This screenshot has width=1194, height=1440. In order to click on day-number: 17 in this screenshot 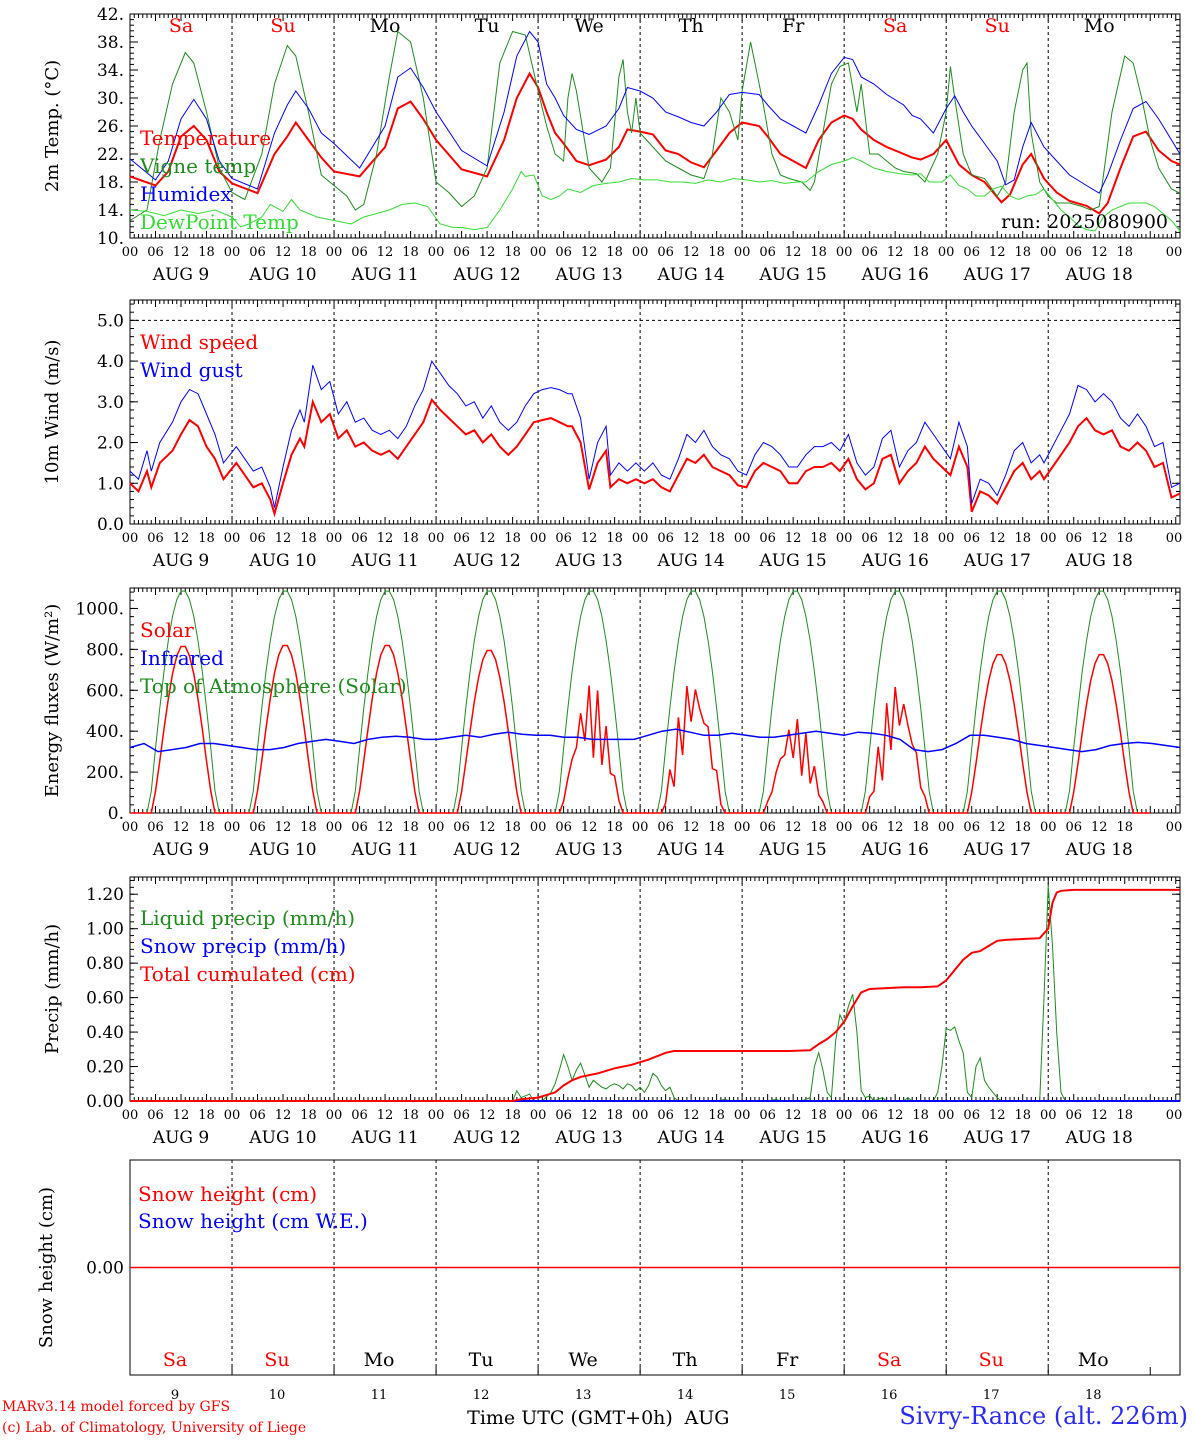, I will do `click(991, 1395)`.